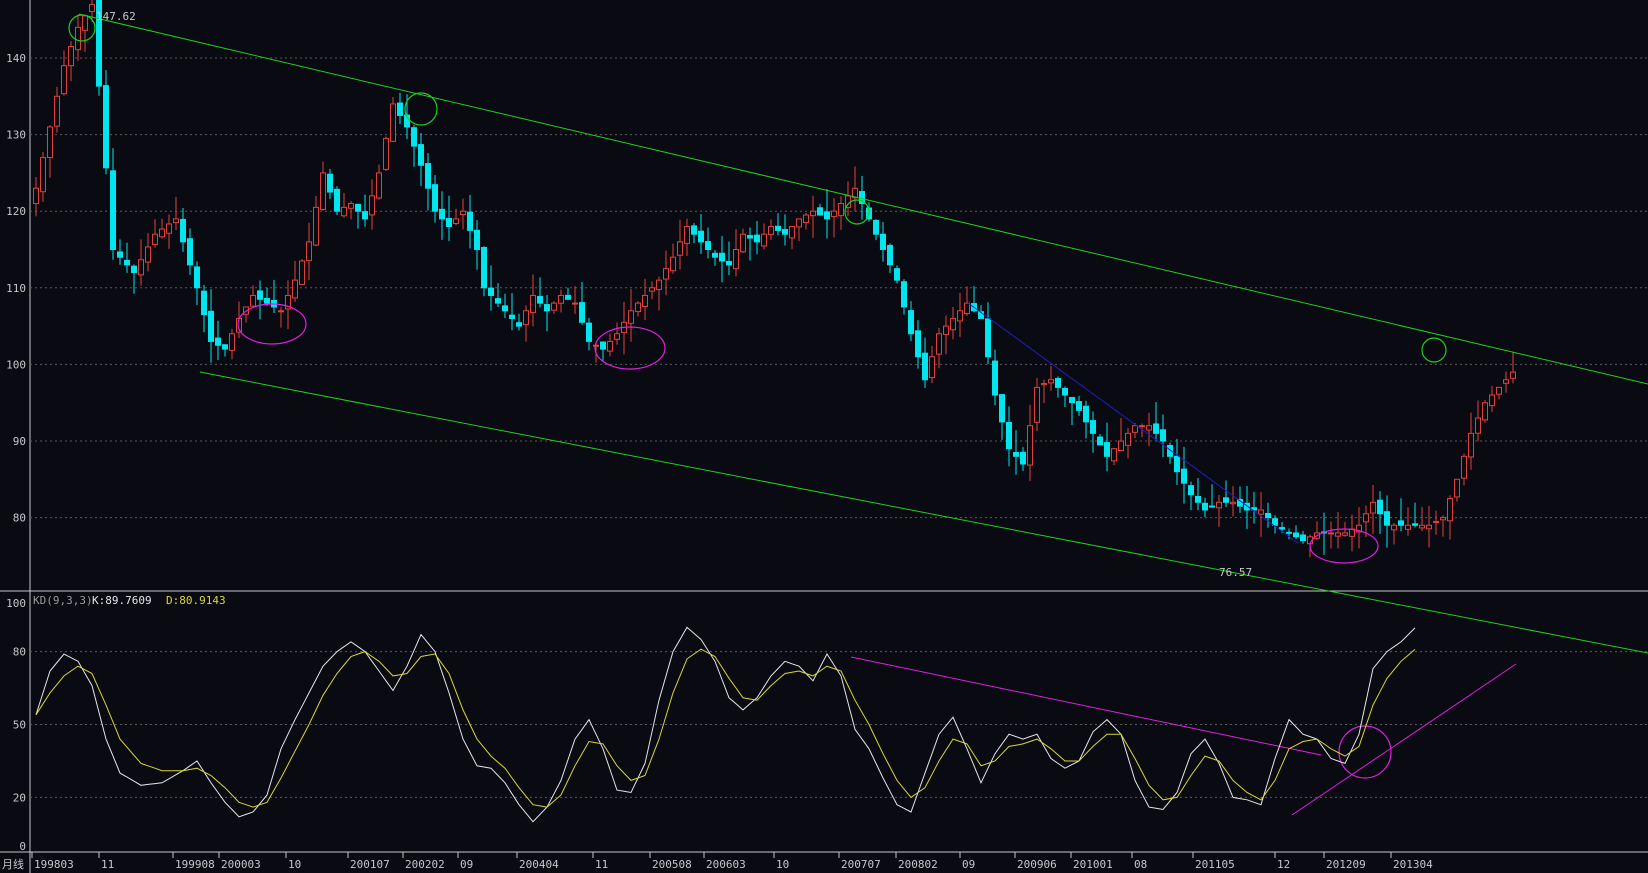 The width and height of the screenshot is (1648, 873). Describe the element at coordinates (726, 864) in the screenshot. I see `date-tick-label: 200603` at that location.